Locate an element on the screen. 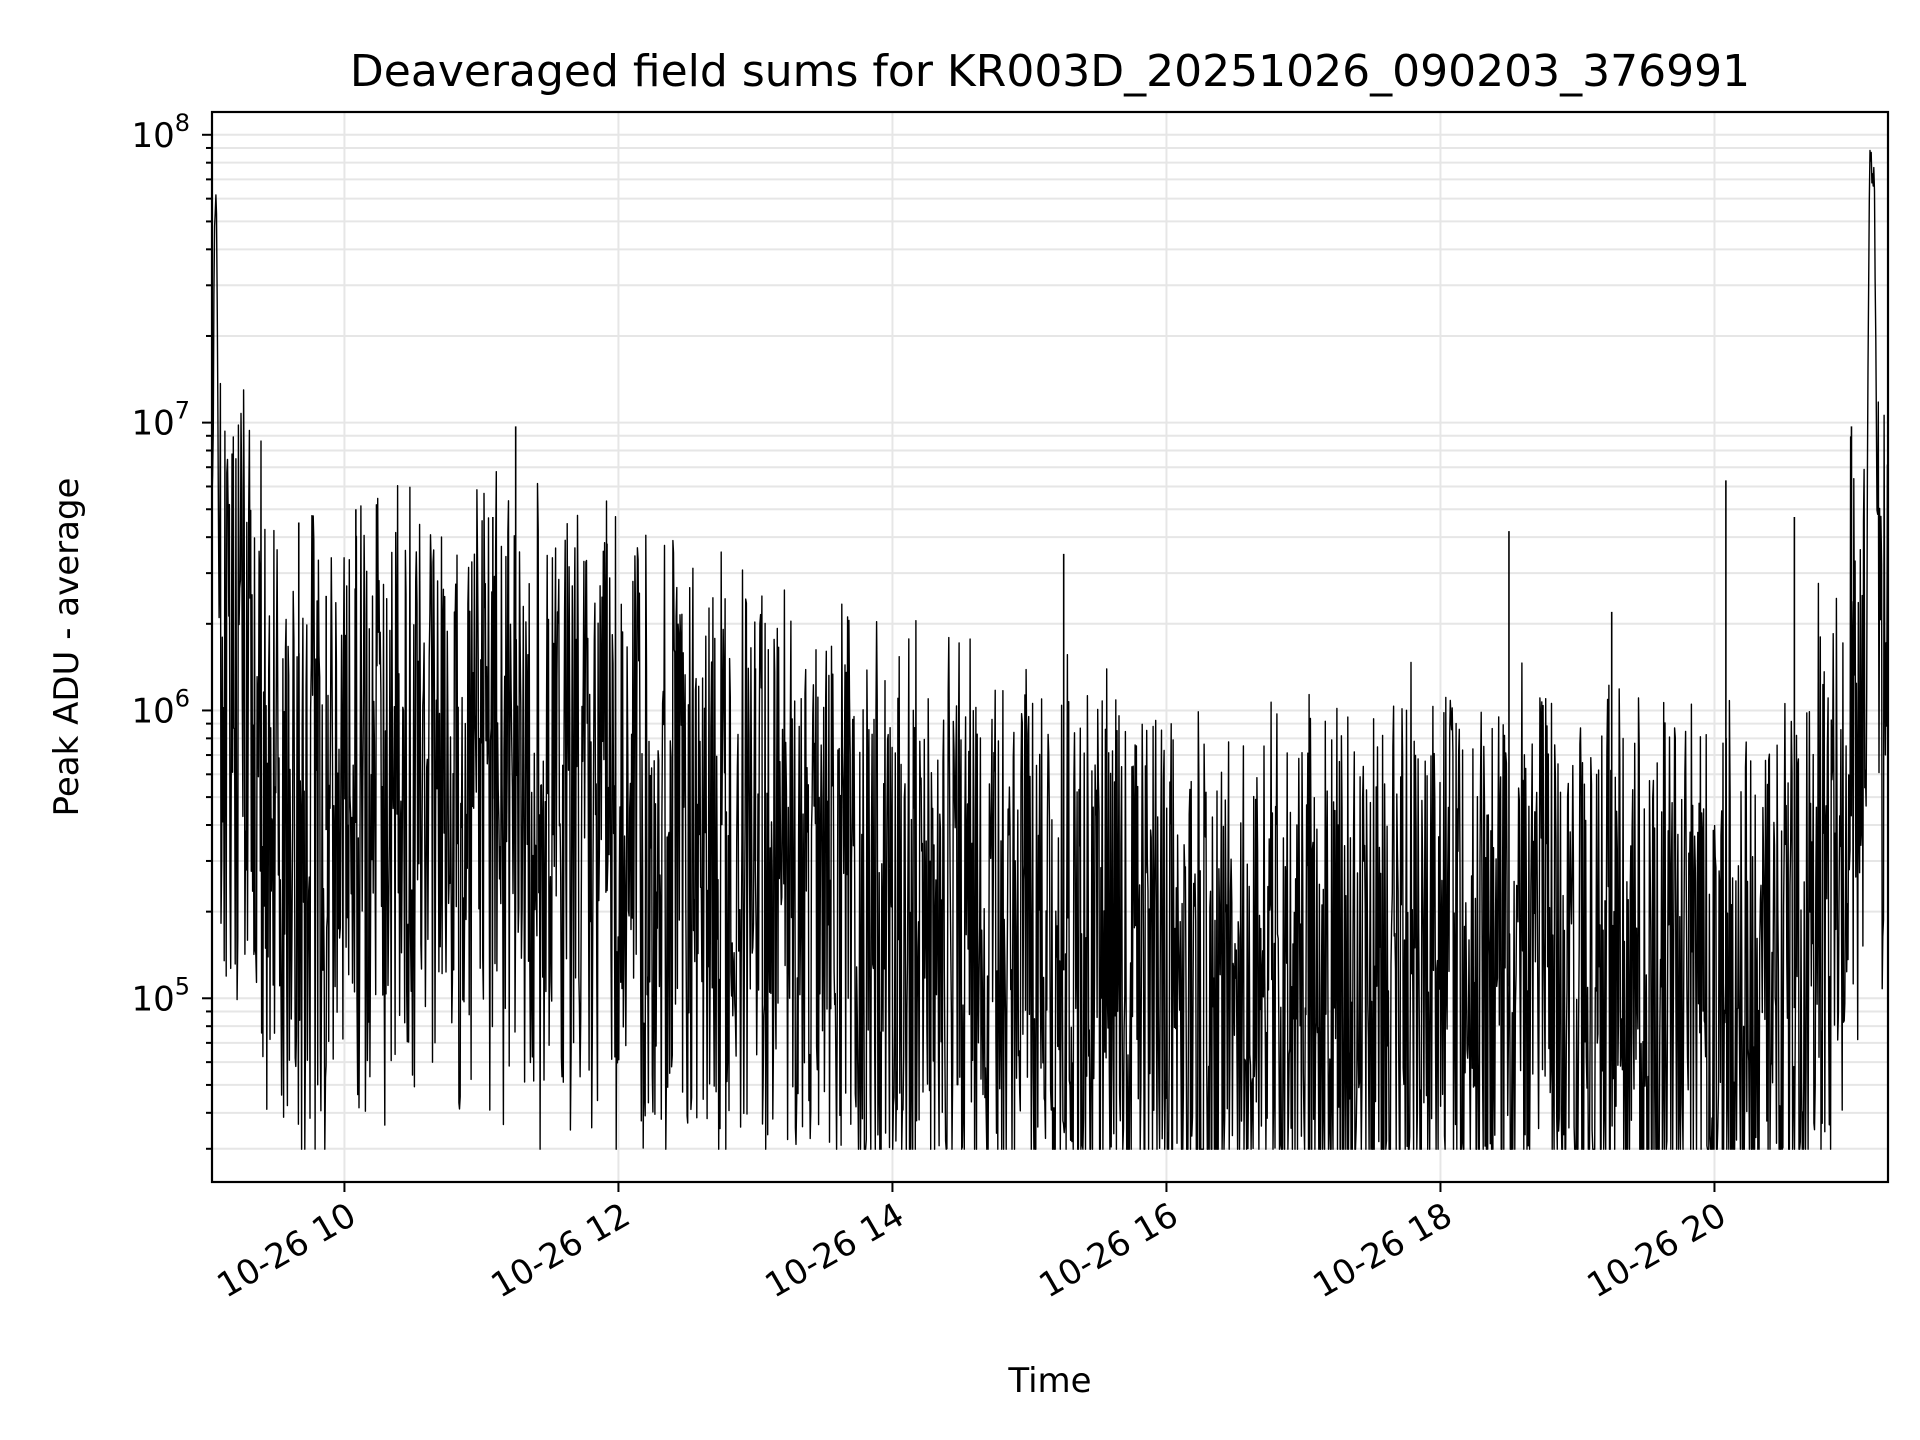 The width and height of the screenshot is (1920, 1440). y-tick-label: 10⁵ is located at coordinates (160, 995).